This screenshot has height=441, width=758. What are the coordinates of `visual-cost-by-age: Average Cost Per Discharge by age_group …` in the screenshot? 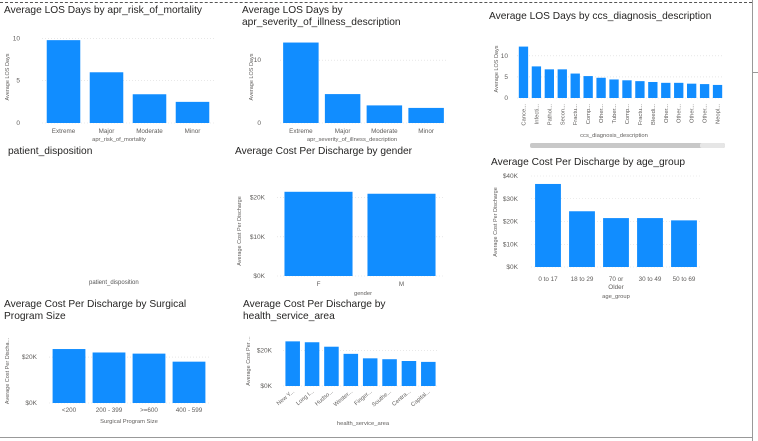 It's located at (615, 232).